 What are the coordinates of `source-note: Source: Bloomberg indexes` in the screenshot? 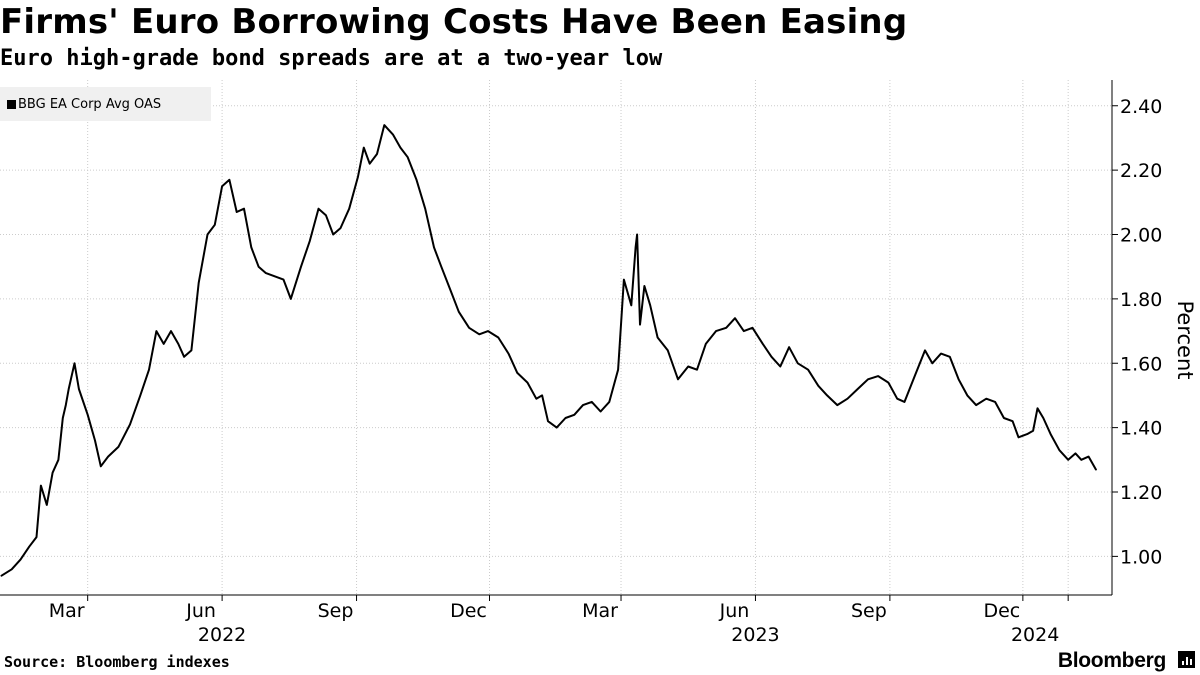 It's located at (117, 662).